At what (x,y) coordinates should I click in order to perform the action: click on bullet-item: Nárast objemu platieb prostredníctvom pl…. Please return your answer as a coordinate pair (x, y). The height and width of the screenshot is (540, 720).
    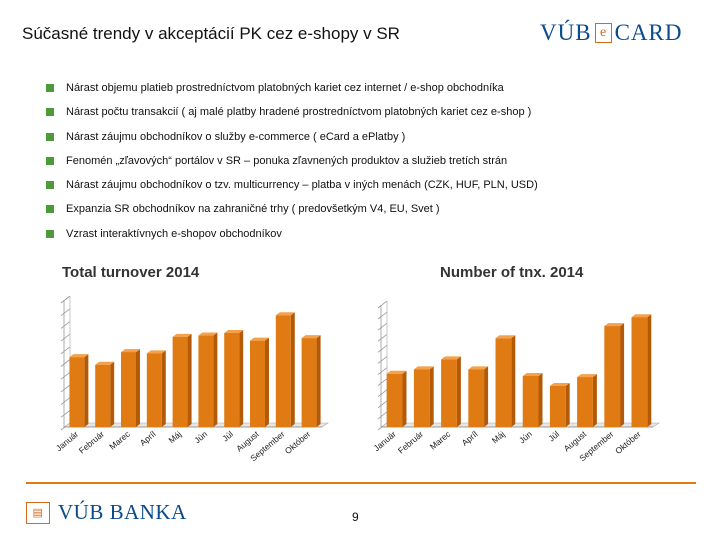
    Looking at the image, I should click on (292, 90).